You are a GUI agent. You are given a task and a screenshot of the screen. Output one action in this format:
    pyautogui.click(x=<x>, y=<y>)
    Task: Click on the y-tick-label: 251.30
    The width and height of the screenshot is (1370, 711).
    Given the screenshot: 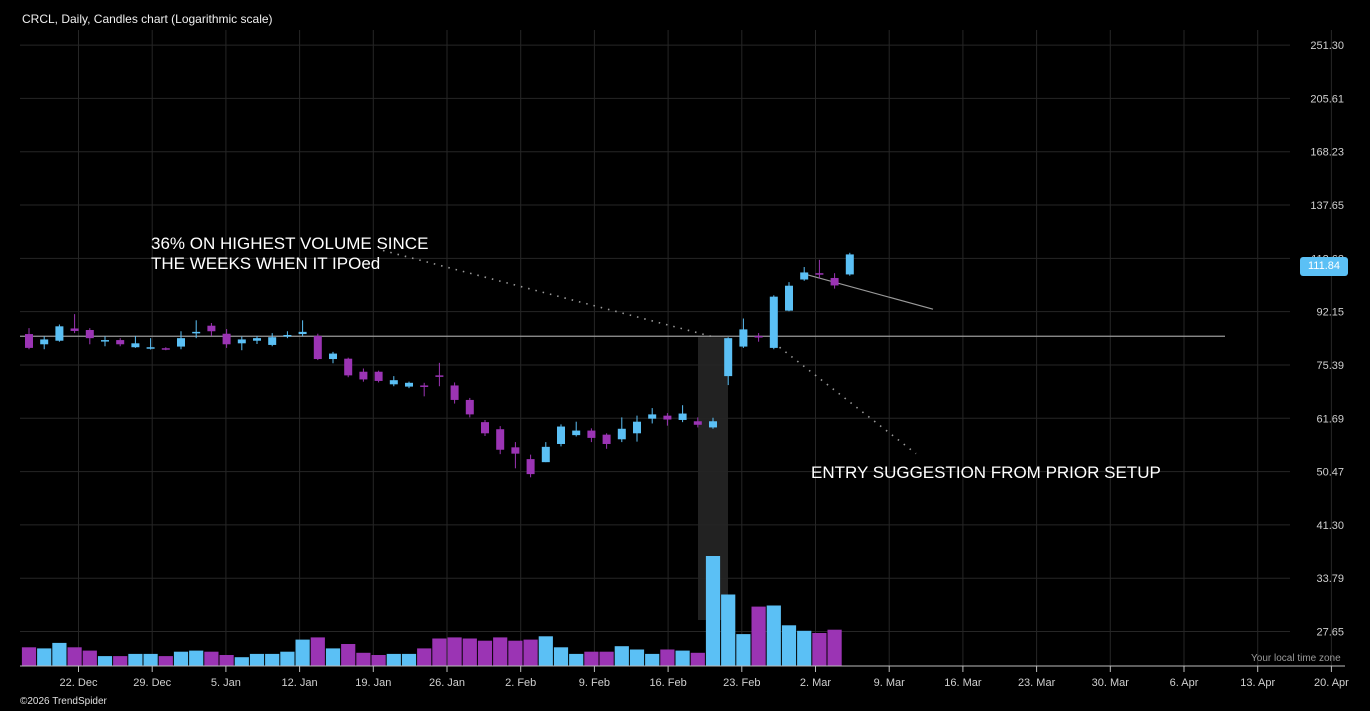 What is the action you would take?
    pyautogui.click(x=1327, y=46)
    